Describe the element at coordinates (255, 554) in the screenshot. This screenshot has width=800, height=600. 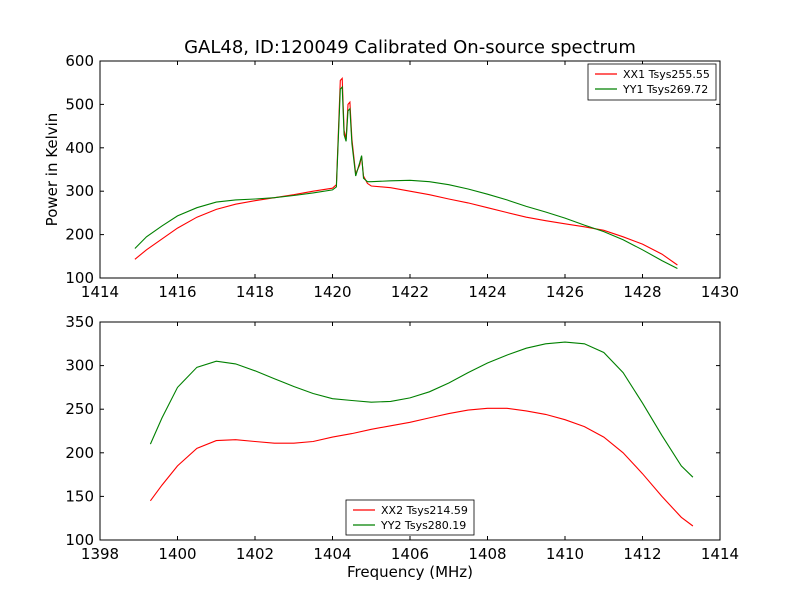
I see `x-tick-label: 1402` at that location.